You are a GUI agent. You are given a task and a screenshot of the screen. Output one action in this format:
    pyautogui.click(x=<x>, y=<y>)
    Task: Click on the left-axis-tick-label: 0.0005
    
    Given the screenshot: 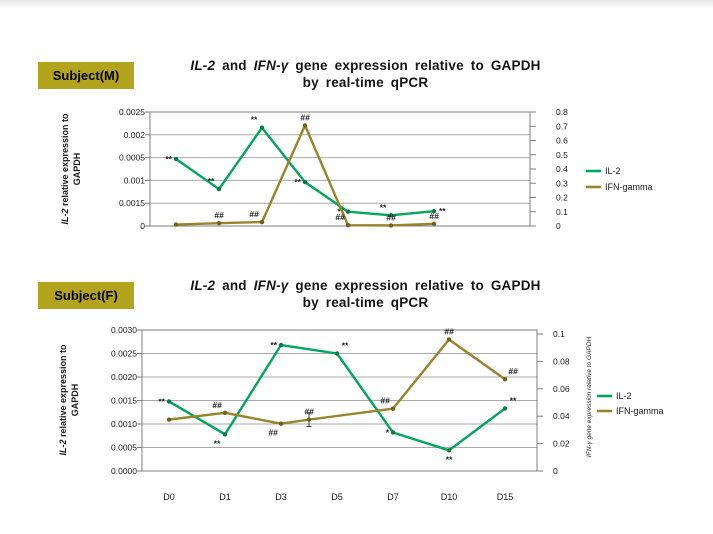 What is the action you would take?
    pyautogui.click(x=132, y=158)
    